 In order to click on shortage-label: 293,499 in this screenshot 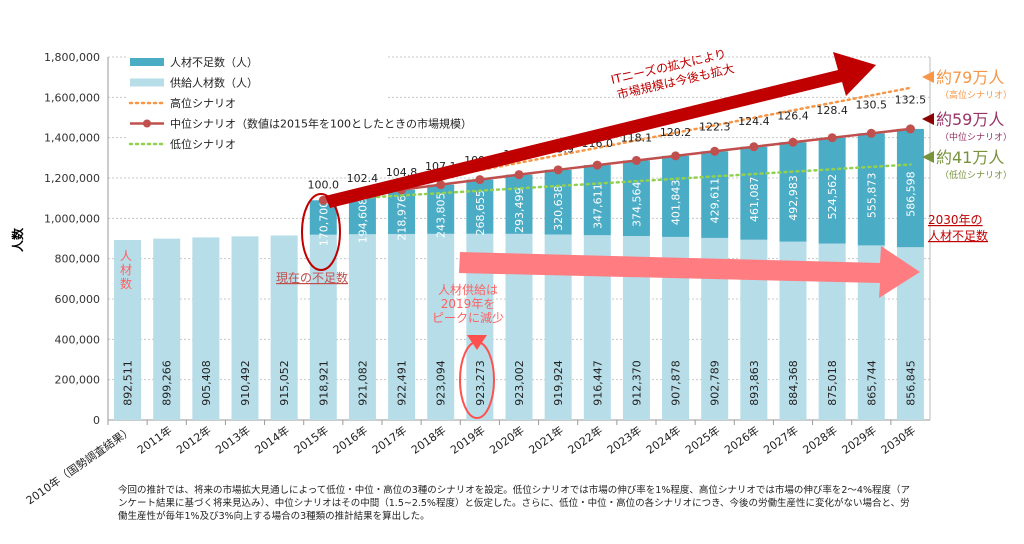, I will do `click(519, 211)`.